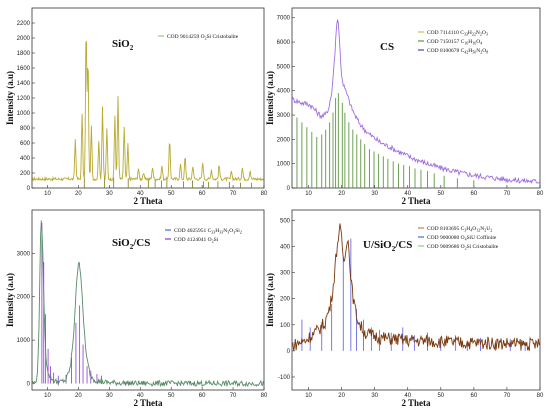 This screenshot has width=550, height=413. Describe the element at coordinates (25, 144) in the screenshot. I see `y-tick-label: 600` at that location.